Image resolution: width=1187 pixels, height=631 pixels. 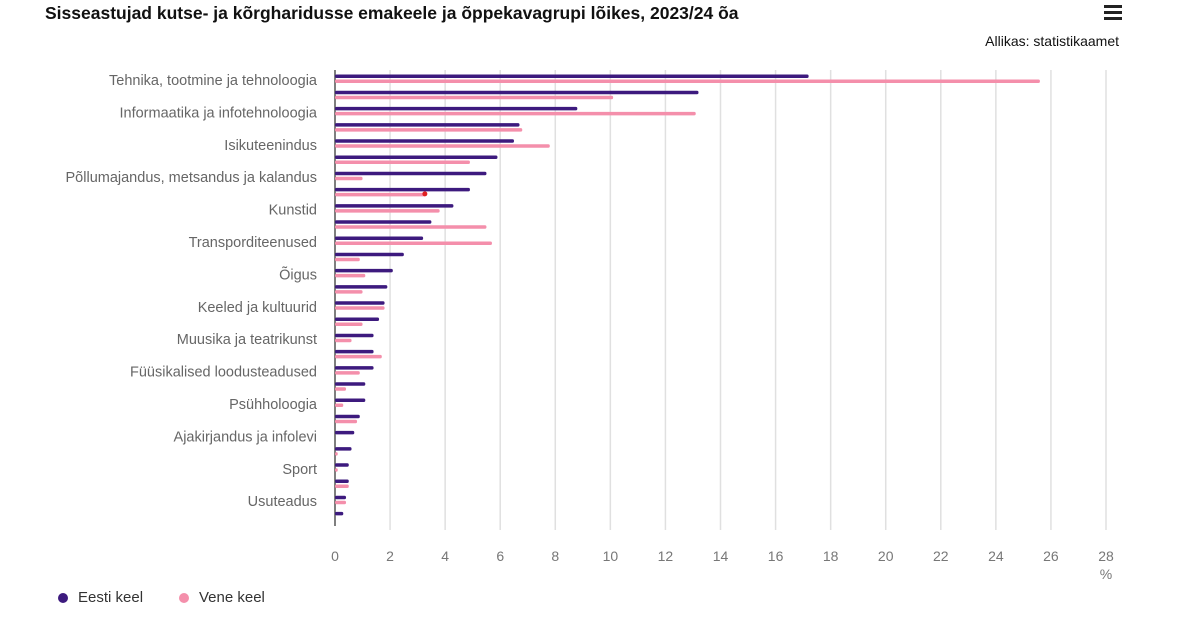 I want to click on legend-label: Eesti keel, so click(x=111, y=597).